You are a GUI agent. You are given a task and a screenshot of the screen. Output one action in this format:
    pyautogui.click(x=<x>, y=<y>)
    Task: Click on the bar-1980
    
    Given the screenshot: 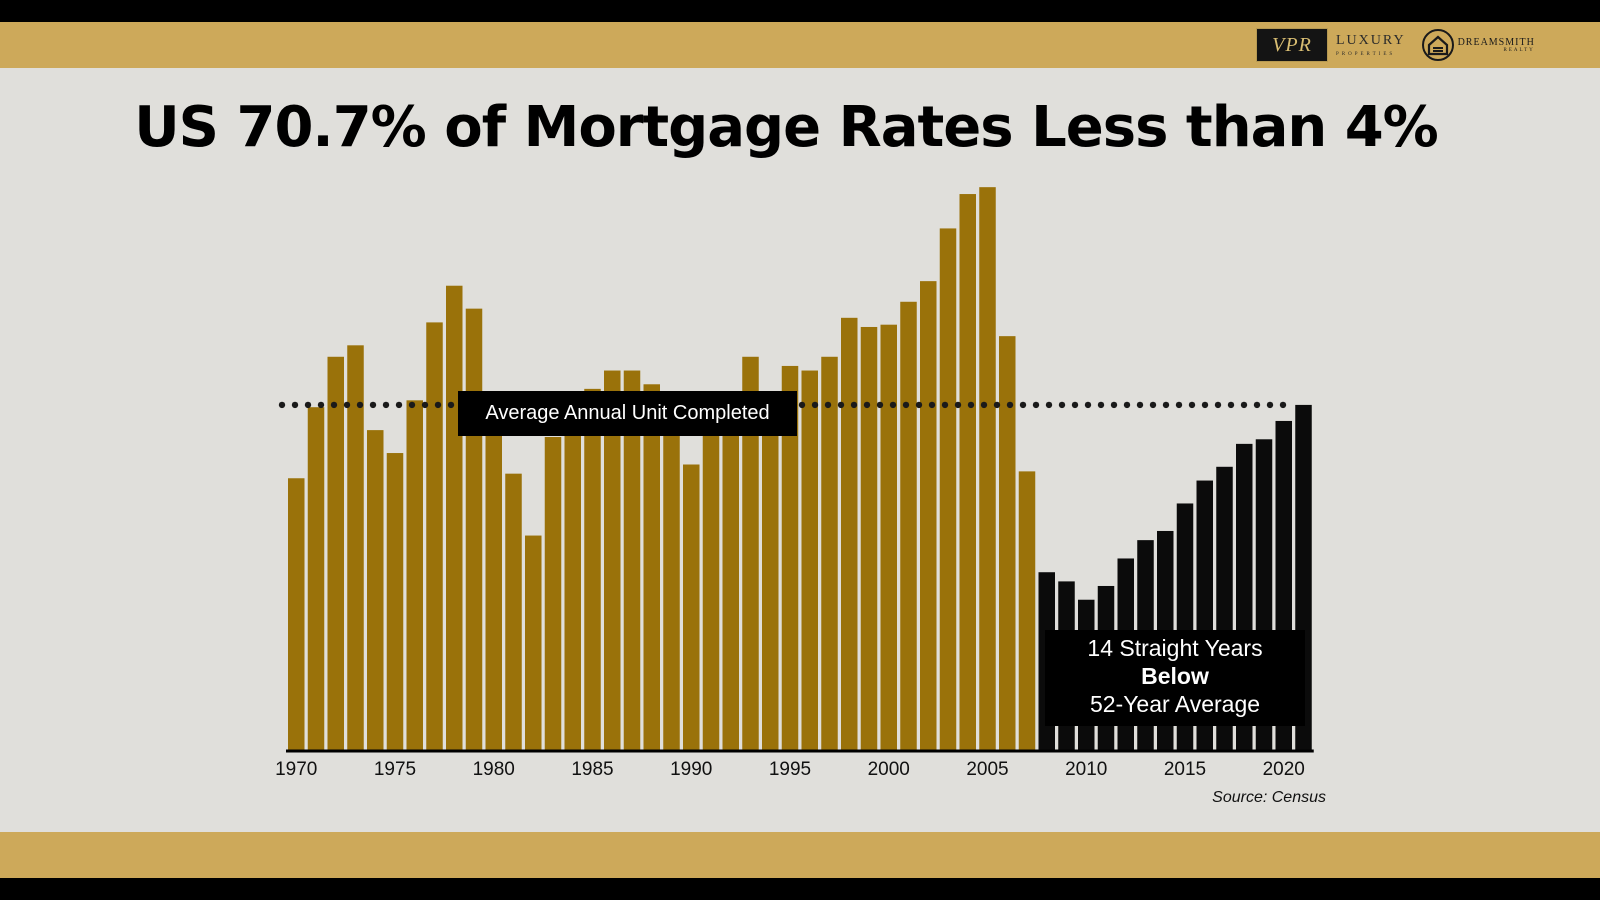 What is the action you would take?
    pyautogui.click(x=493, y=579)
    